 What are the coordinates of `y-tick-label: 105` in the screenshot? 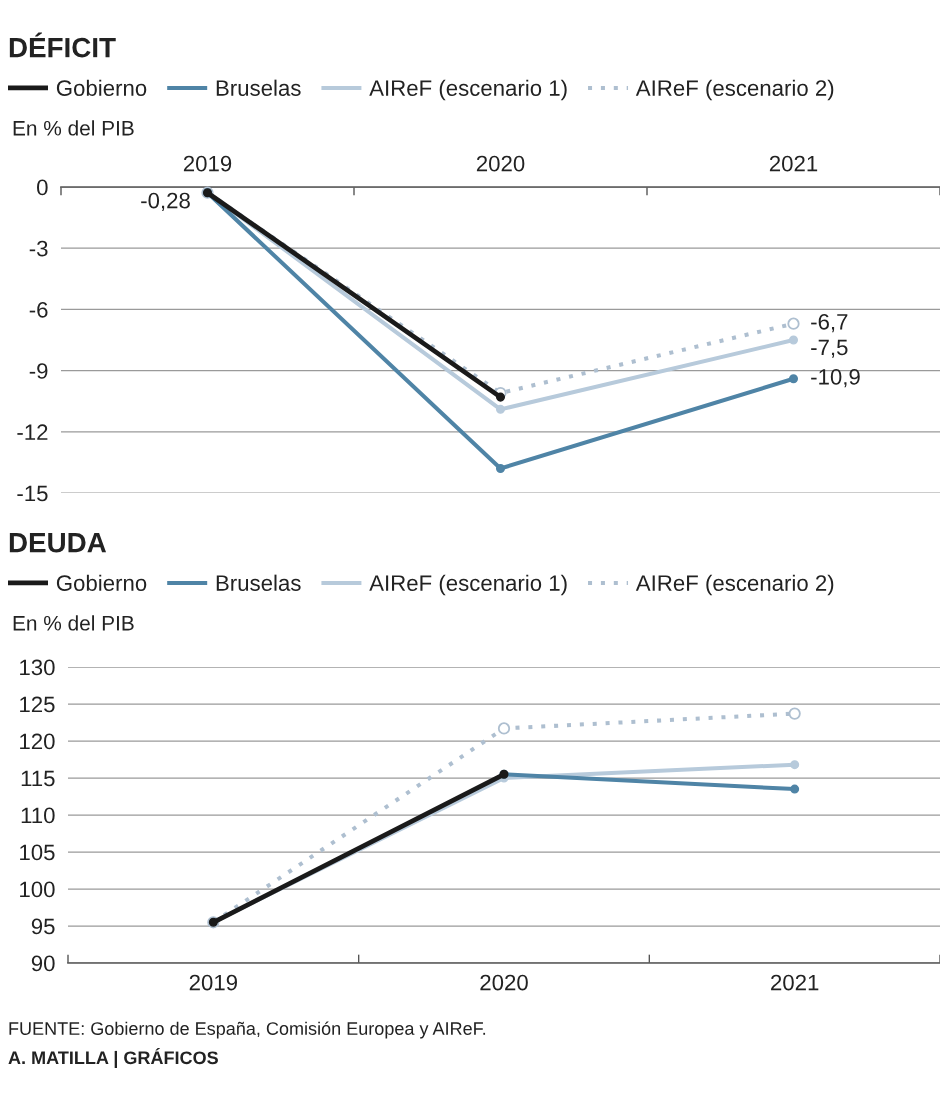 It's located at (37, 852).